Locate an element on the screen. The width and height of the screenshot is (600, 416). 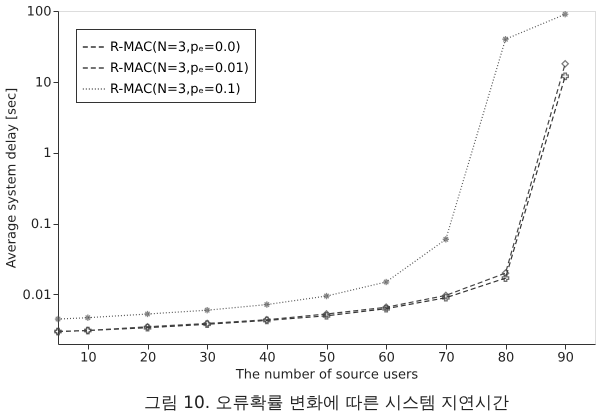
x-axis-title: The number of source users is located at coordinates (326, 375).